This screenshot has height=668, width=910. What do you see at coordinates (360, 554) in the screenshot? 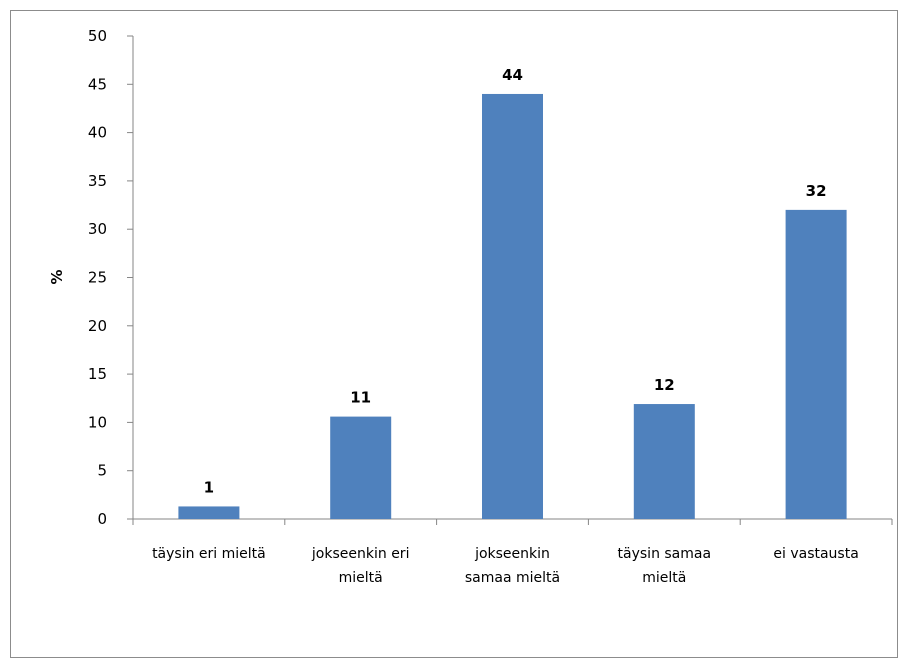
I see `category-label: jokseenkin eri` at bounding box center [360, 554].